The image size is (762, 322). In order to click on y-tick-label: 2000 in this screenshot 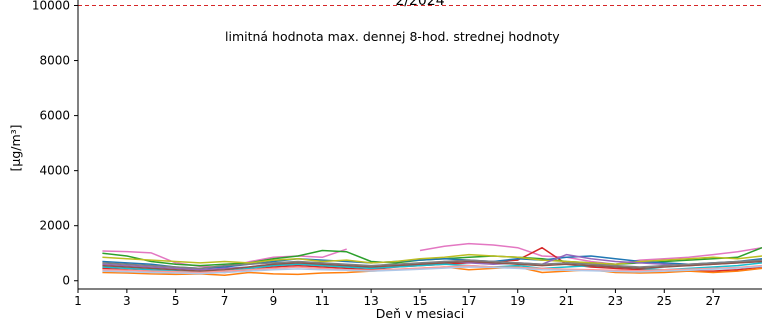, I will do `click(54, 226)`.